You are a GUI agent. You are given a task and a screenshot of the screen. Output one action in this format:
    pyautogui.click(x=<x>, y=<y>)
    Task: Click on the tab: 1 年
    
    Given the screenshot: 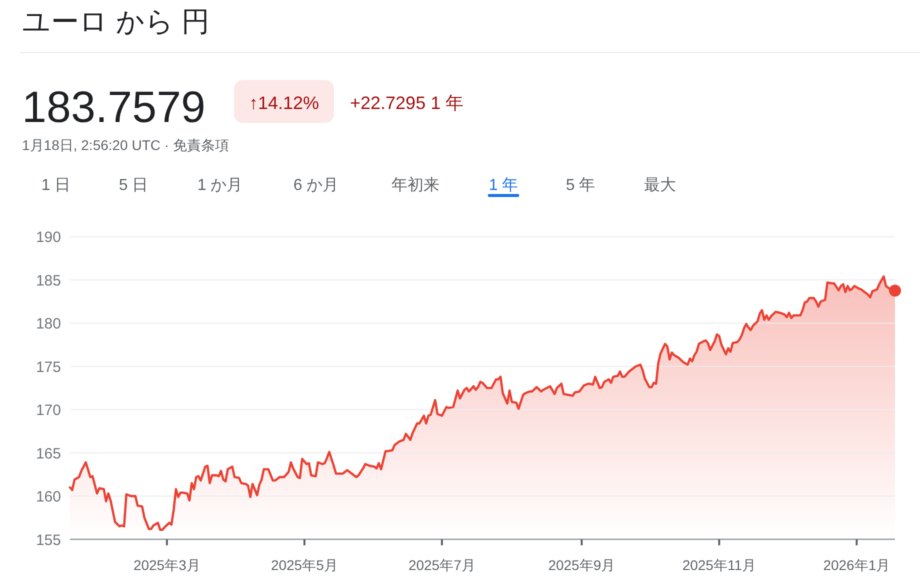 What is the action you would take?
    pyautogui.click(x=504, y=187)
    